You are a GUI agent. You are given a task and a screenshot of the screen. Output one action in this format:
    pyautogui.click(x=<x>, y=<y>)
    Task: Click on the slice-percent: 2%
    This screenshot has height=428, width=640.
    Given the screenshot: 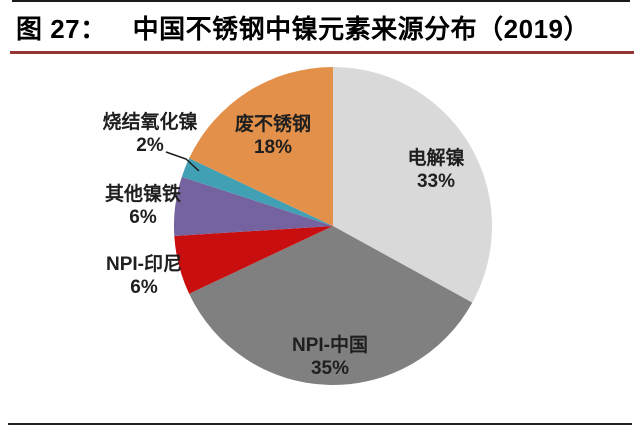 What is the action you would take?
    pyautogui.click(x=150, y=145)
    